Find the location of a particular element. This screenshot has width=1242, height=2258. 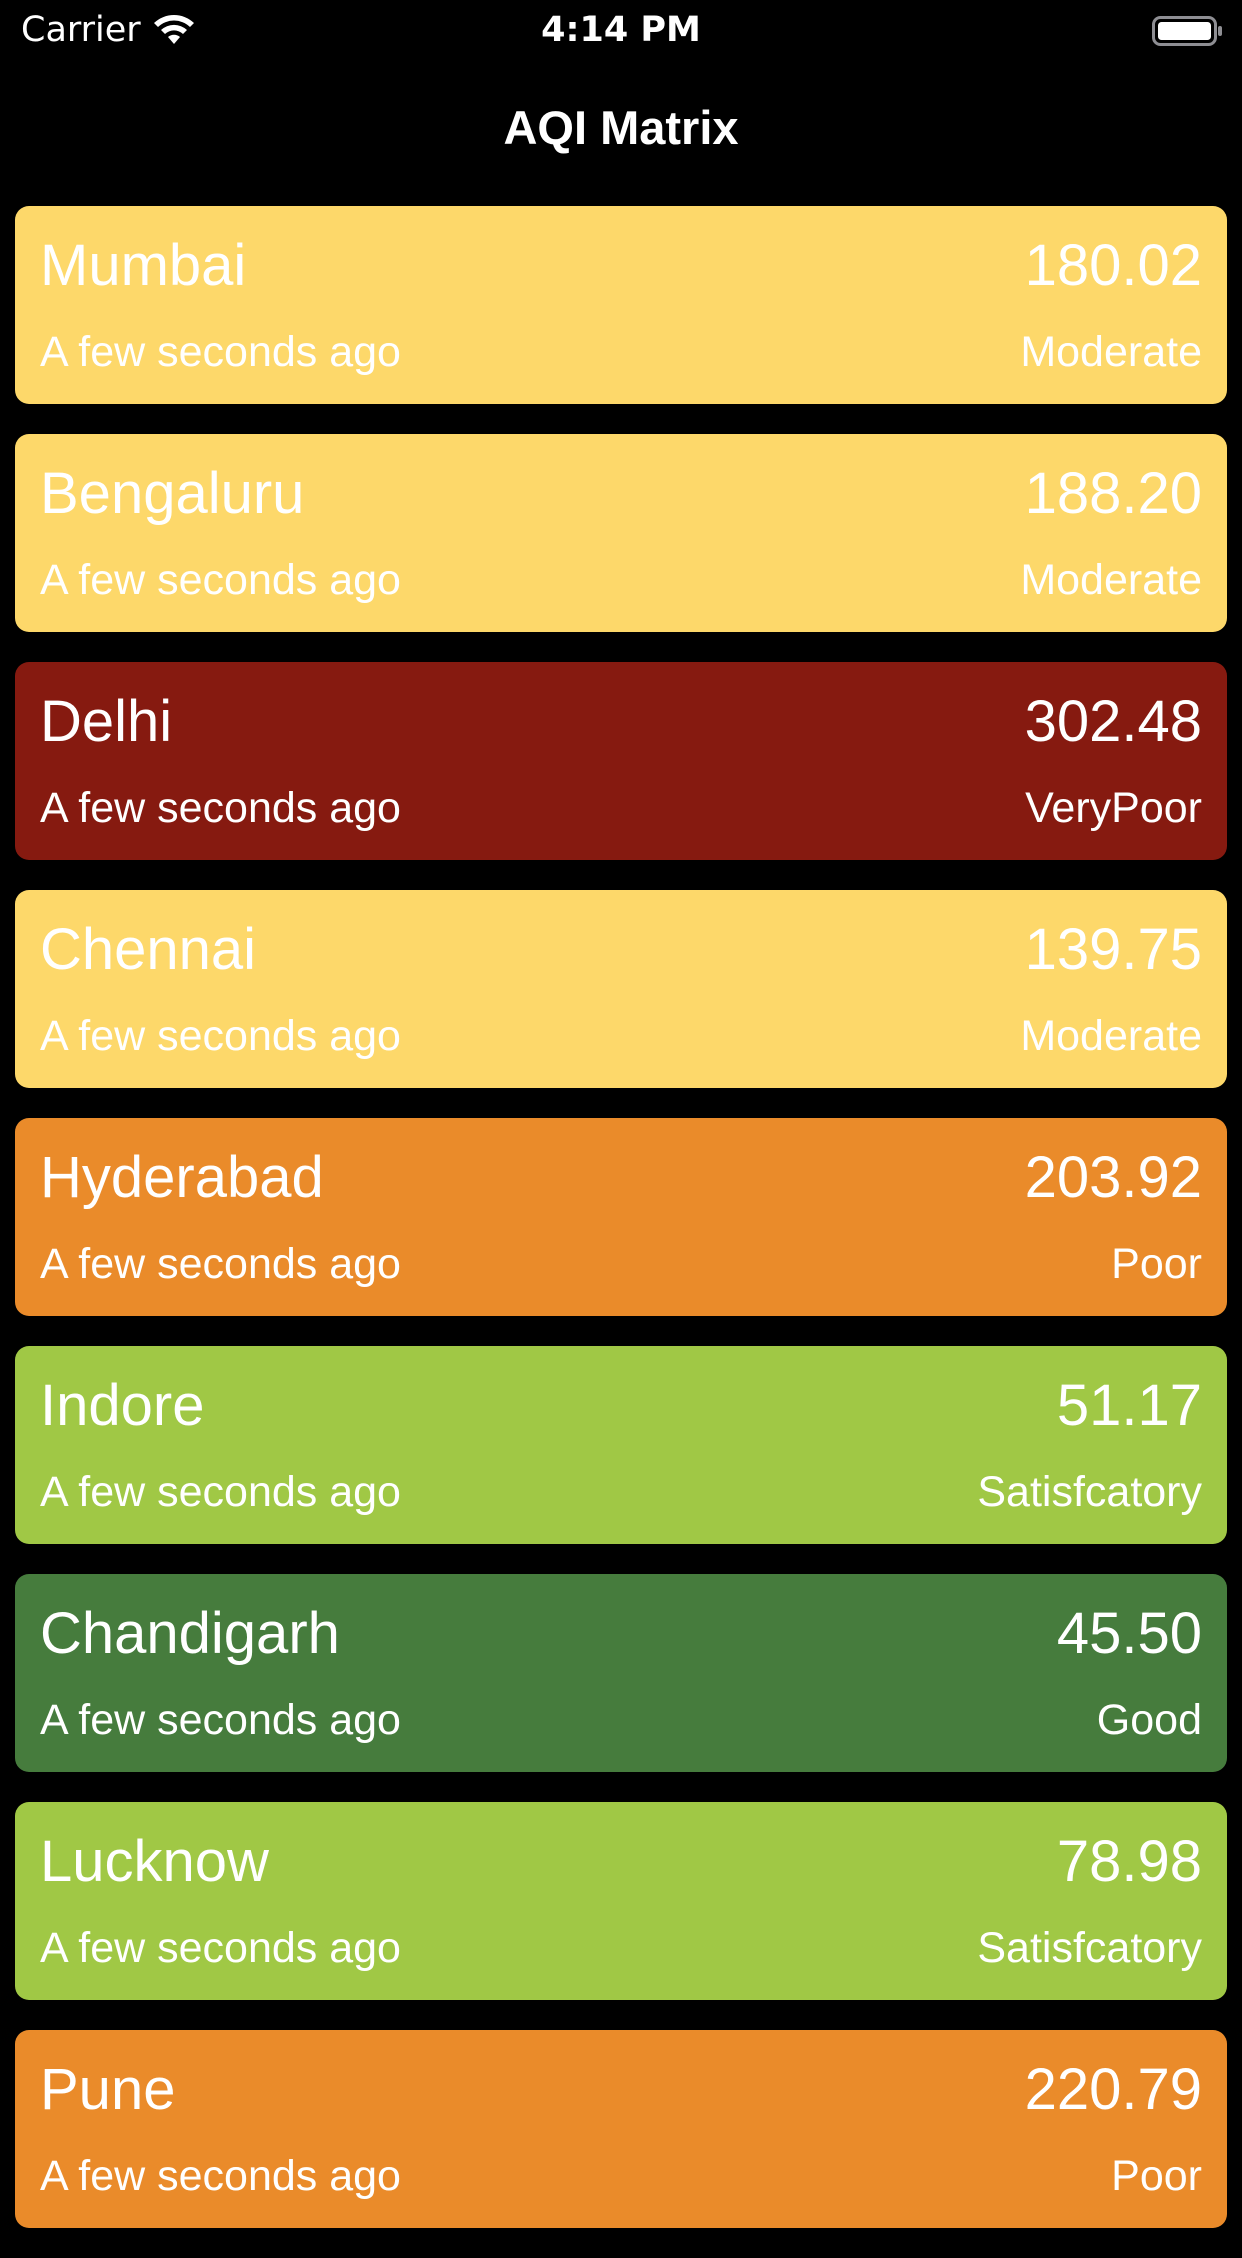

city-name: Mumbai is located at coordinates (143, 265).